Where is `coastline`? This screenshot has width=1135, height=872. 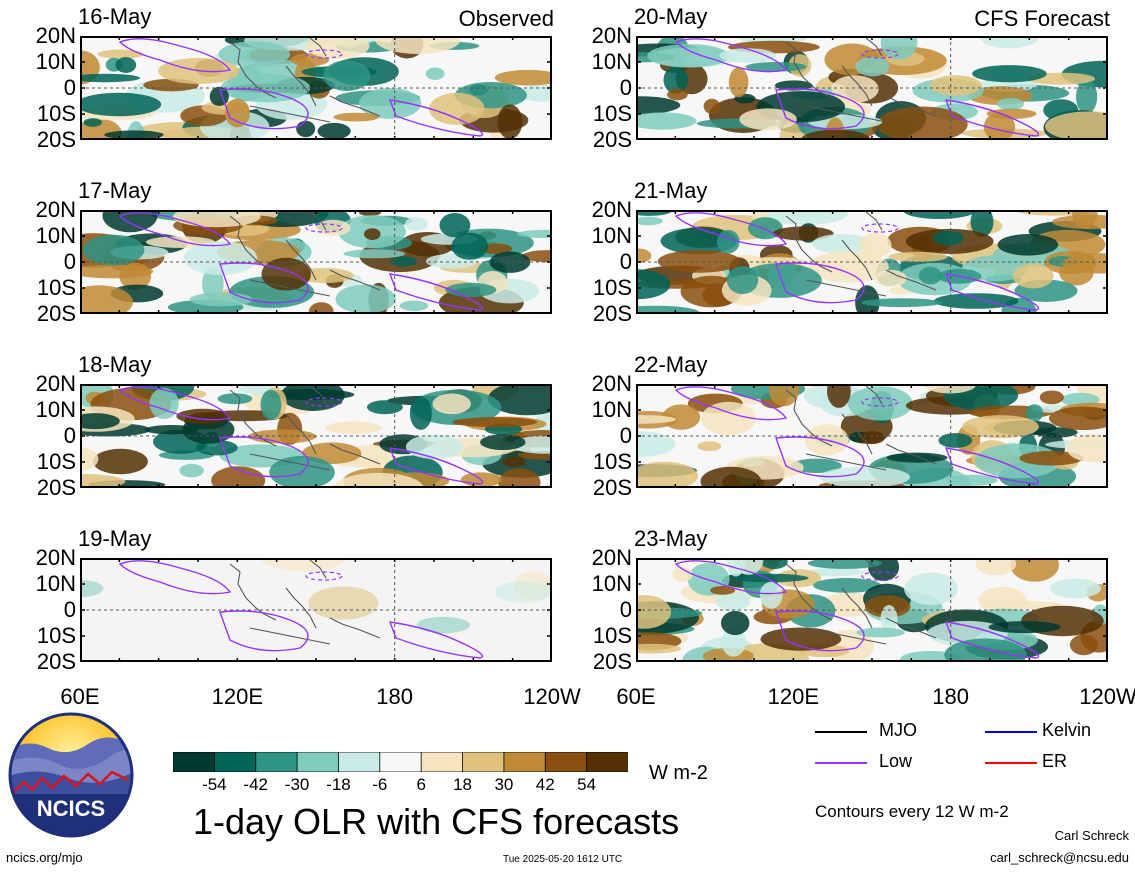
coastline is located at coordinates (861, 428).